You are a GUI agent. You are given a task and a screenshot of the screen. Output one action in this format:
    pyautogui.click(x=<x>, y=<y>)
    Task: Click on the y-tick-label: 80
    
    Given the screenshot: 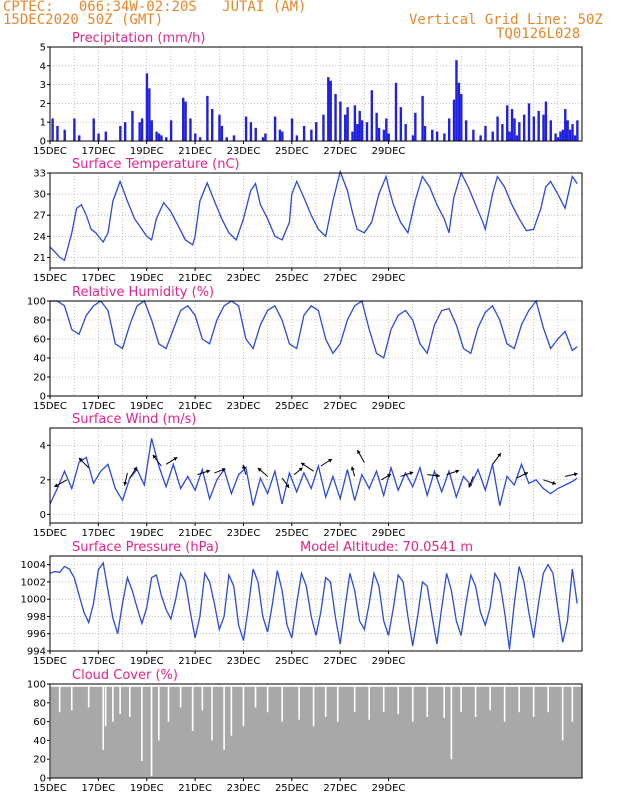 What is the action you would take?
    pyautogui.click(x=39, y=321)
    